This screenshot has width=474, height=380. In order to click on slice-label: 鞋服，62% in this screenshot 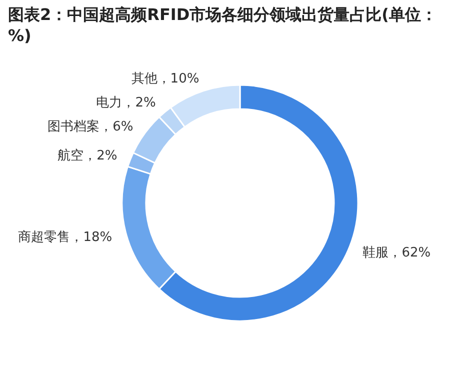, I will do `click(396, 253)`.